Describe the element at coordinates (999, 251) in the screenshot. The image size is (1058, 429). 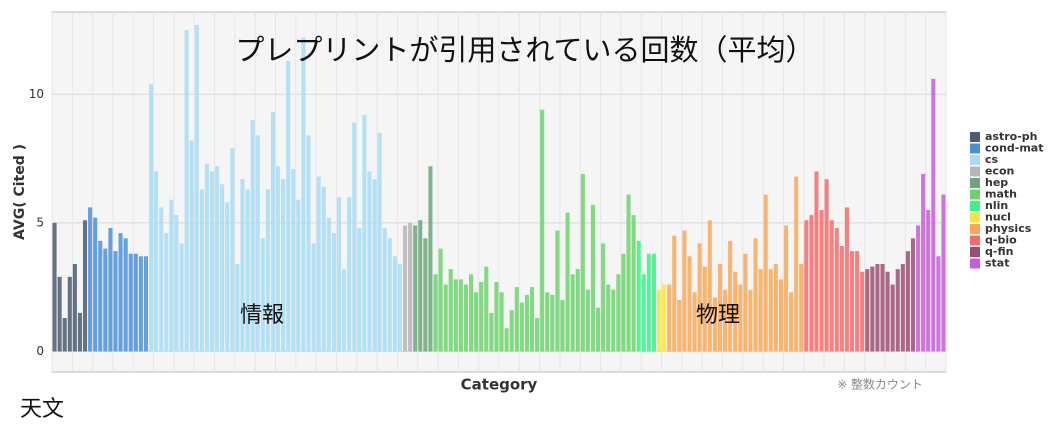
I see `legend-label: q-fin` at that location.